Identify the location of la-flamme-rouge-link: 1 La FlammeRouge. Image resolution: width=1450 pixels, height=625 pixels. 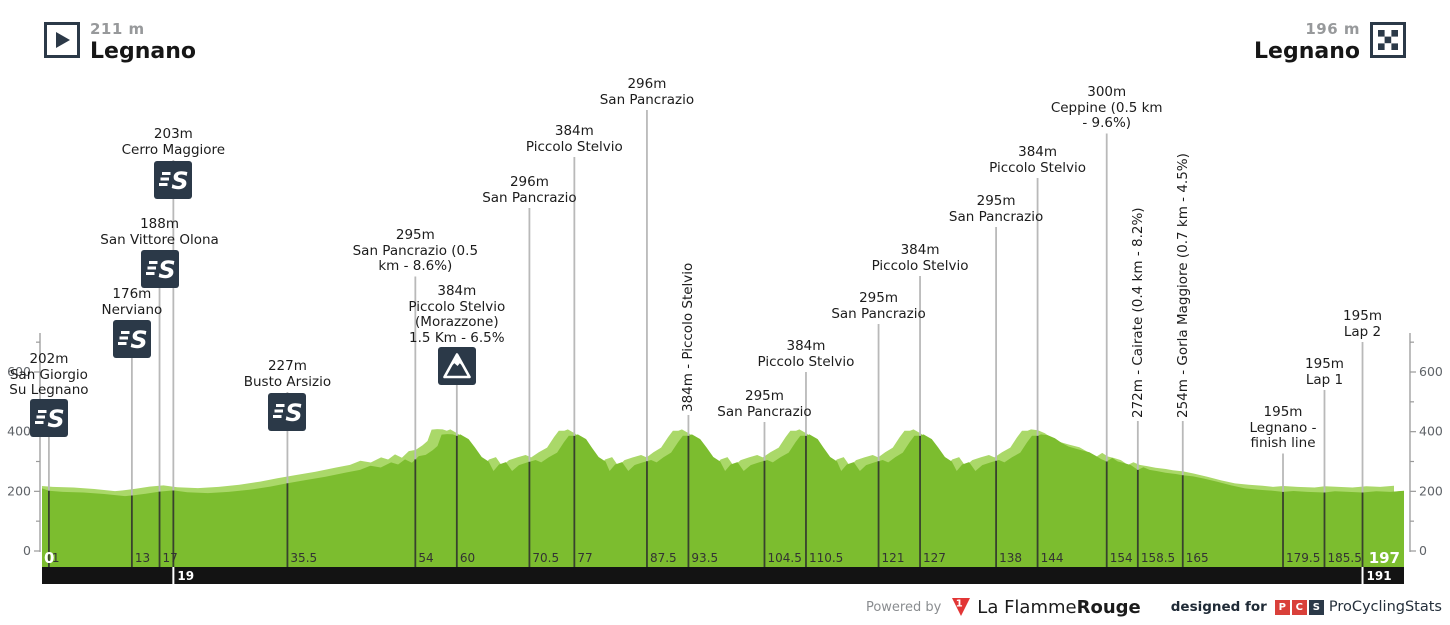
(1046, 607).